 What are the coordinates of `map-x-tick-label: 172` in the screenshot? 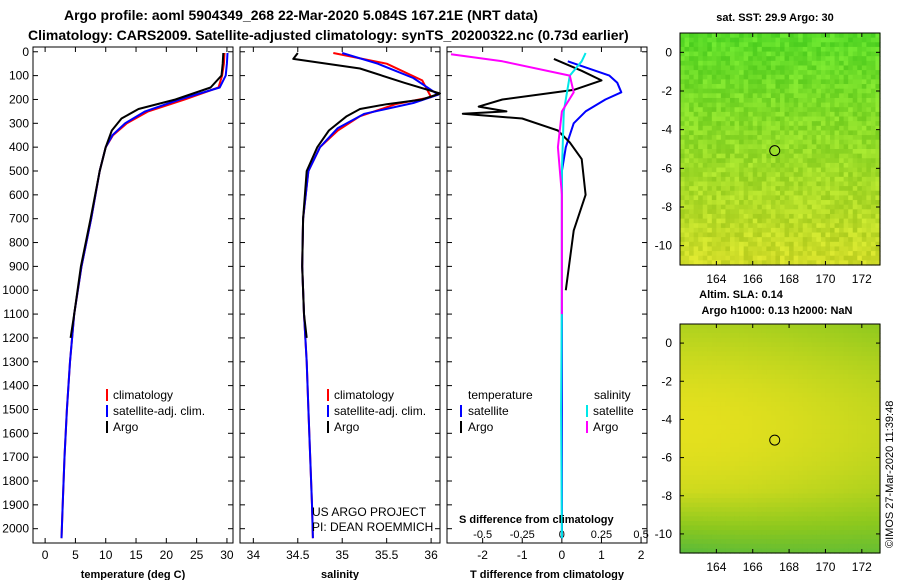 It's located at (862, 279).